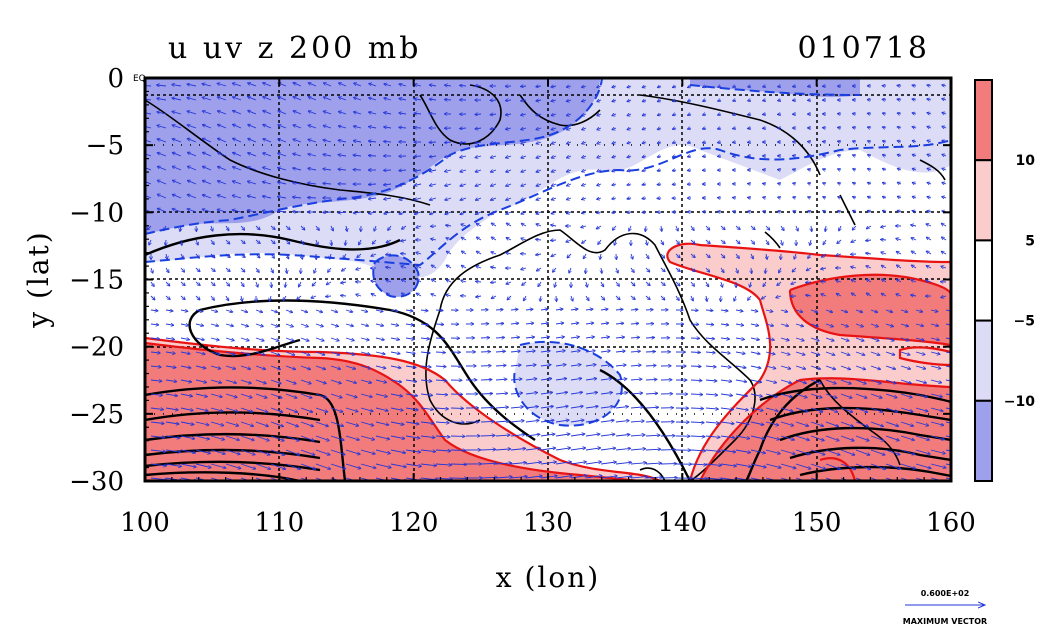 This screenshot has width=1056, height=631. What do you see at coordinates (945, 607) in the screenshot?
I see `reference-vector: 0.600E+02 MAXIMUM VECTOR` at bounding box center [945, 607].